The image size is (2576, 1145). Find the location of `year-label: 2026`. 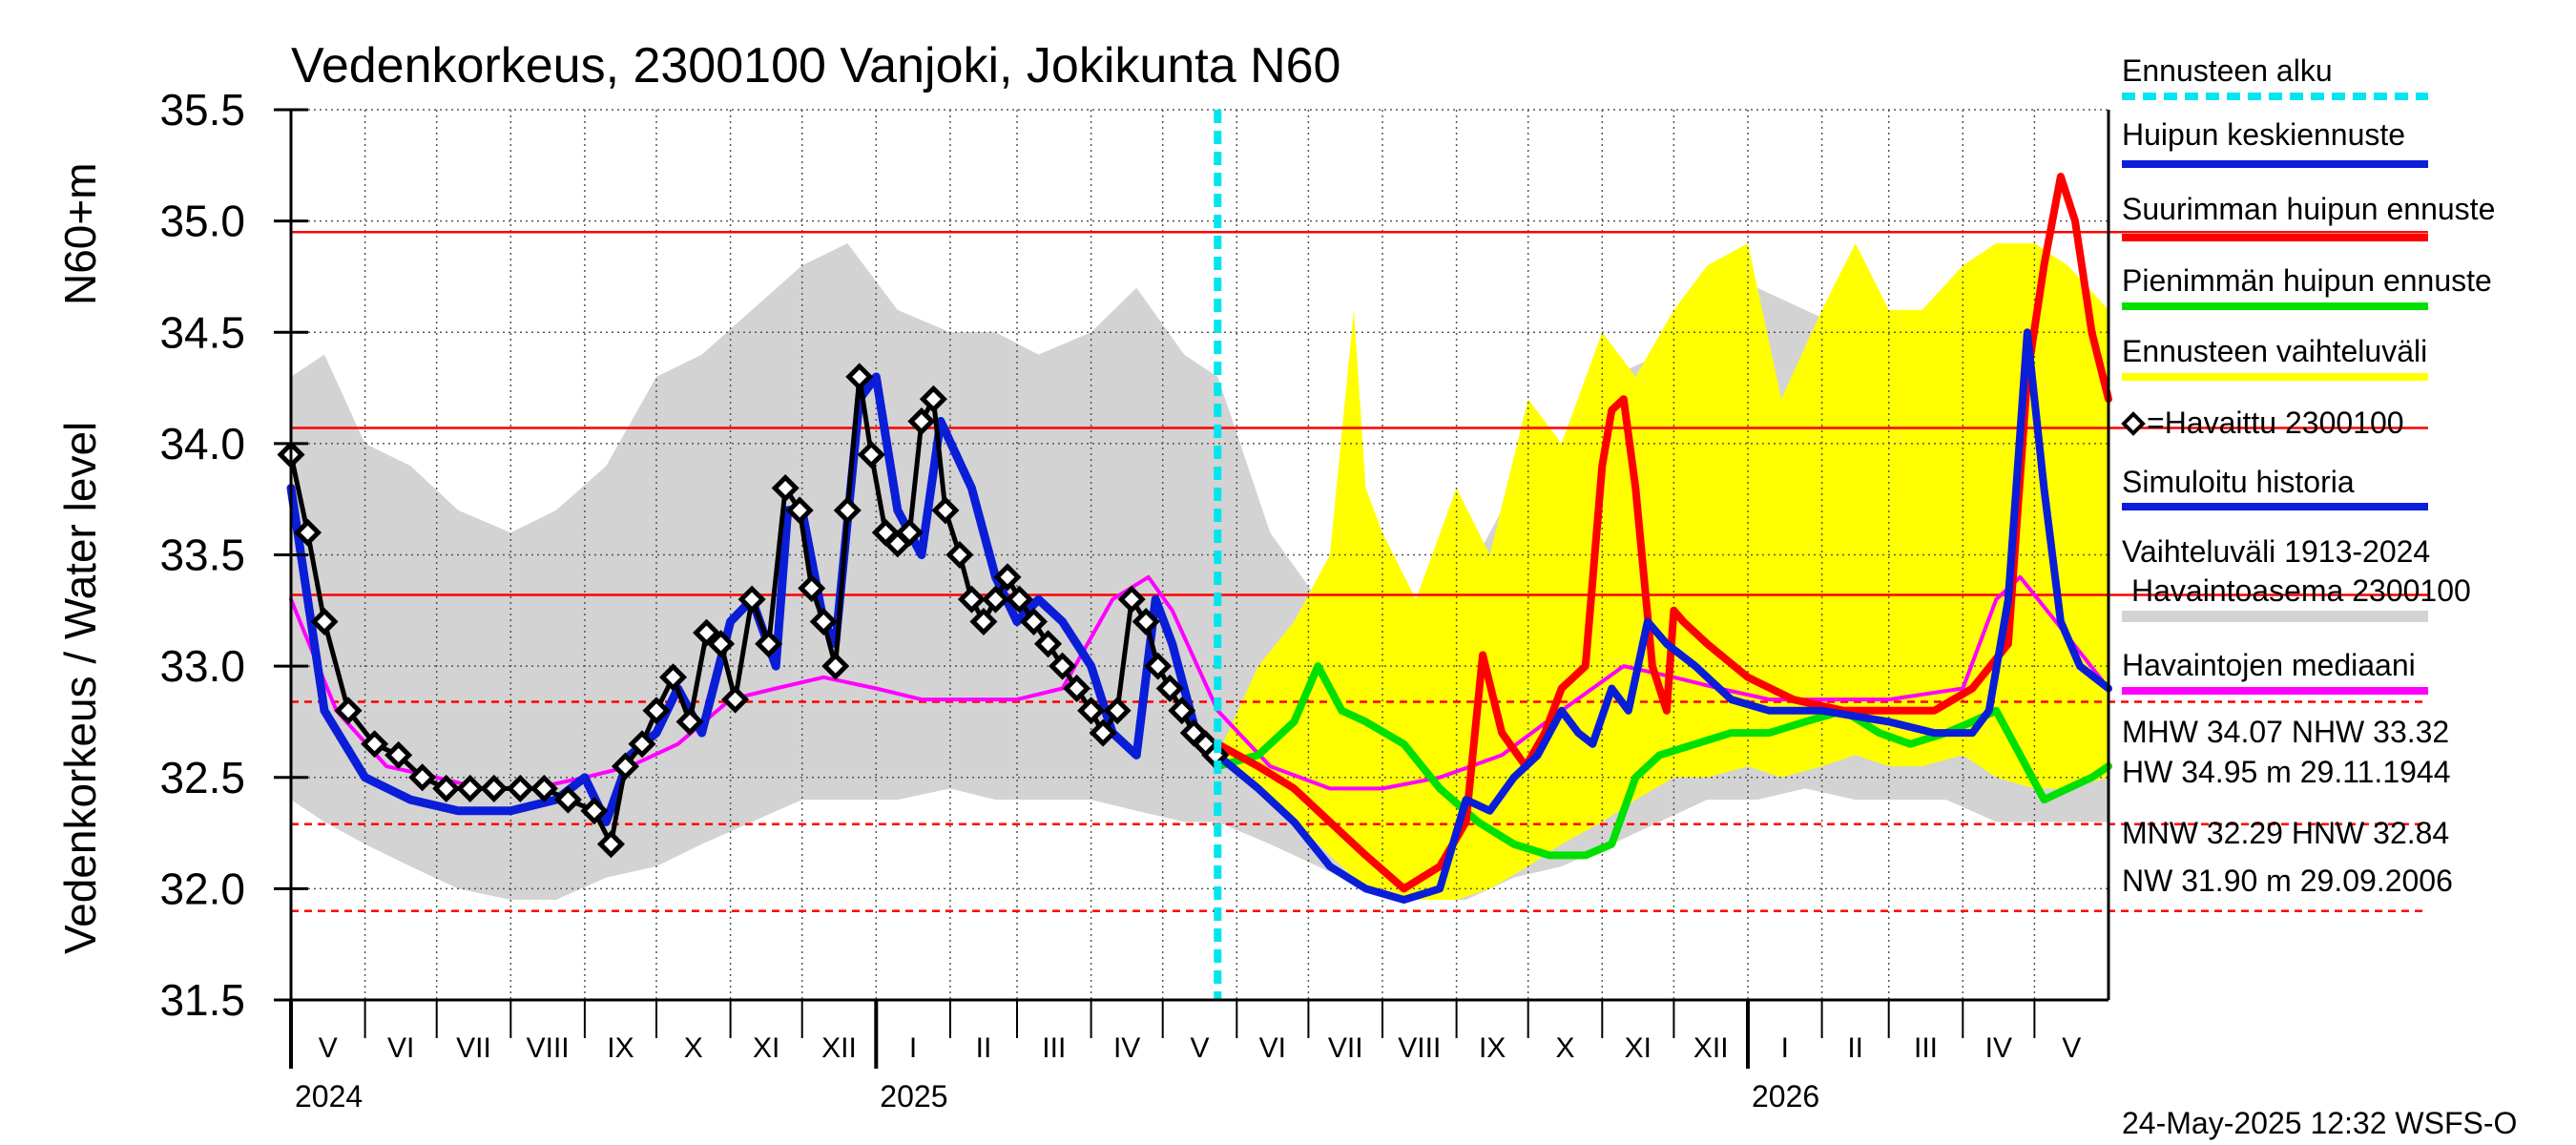

year-label: 2026 is located at coordinates (1785, 1096).